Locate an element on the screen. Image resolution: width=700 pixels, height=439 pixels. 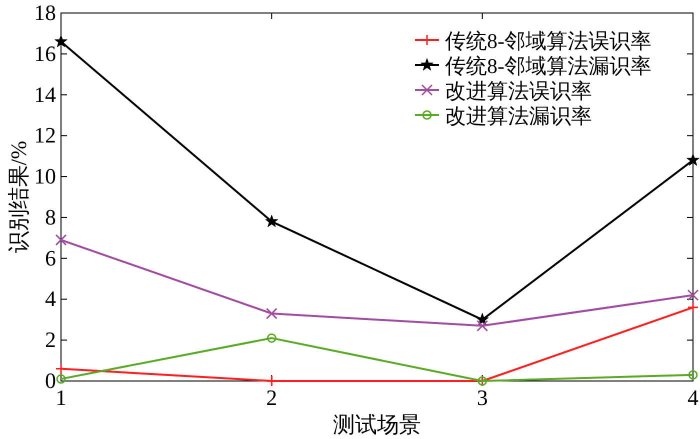
x-axis-title: 测试场景 is located at coordinates (377, 424).